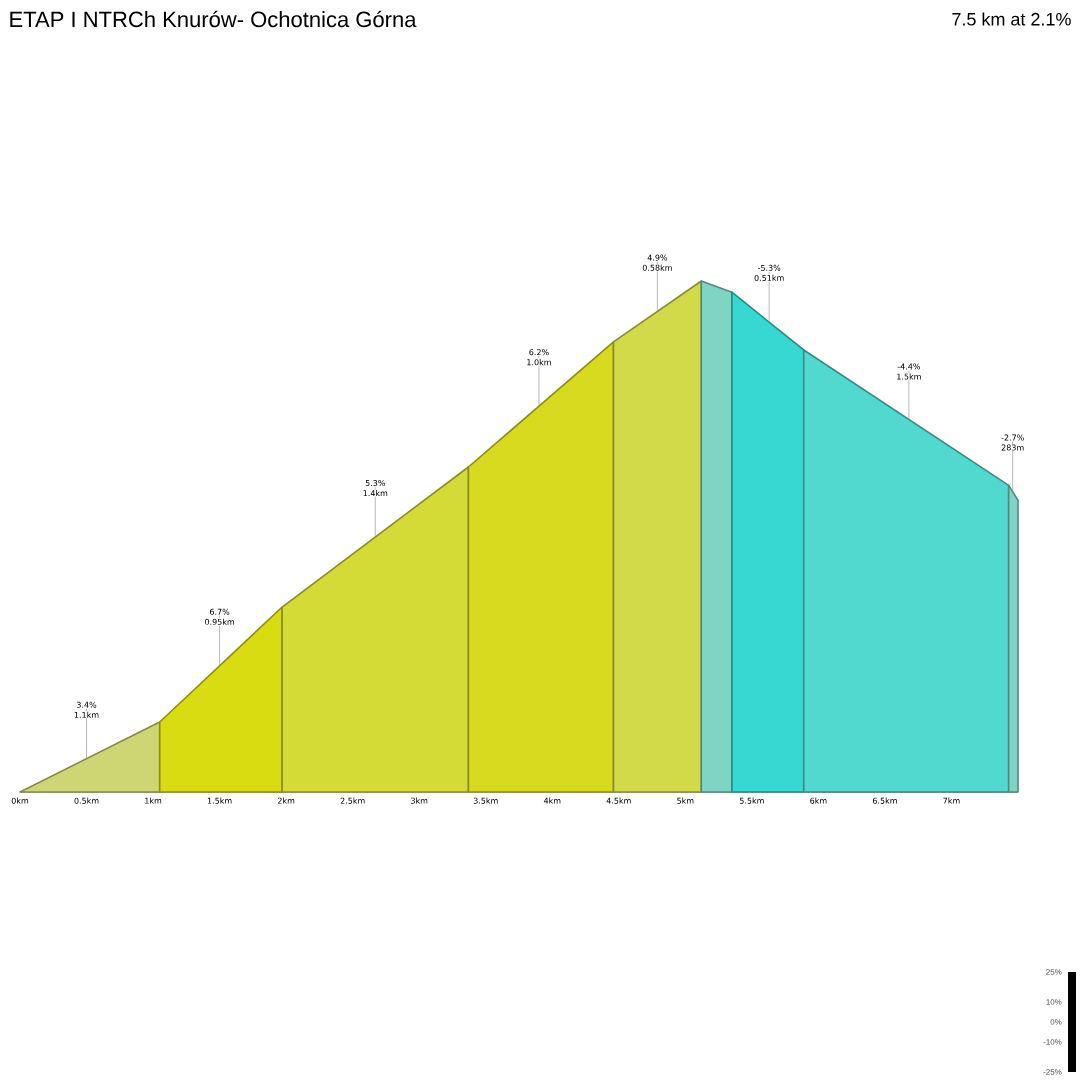 This screenshot has width=1080, height=1080. What do you see at coordinates (1012, 447) in the screenshot?
I see `annotation: 283m` at bounding box center [1012, 447].